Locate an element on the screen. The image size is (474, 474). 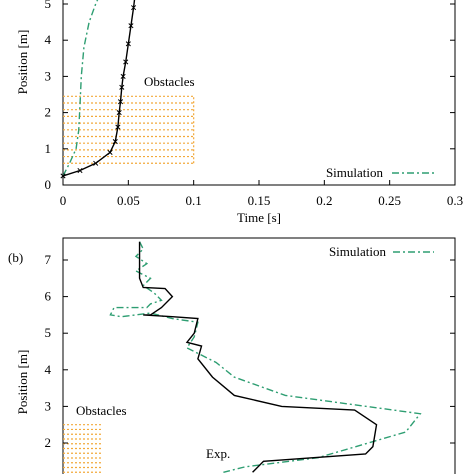
x-tick-label: 0.25 is located at coordinates (389, 200).